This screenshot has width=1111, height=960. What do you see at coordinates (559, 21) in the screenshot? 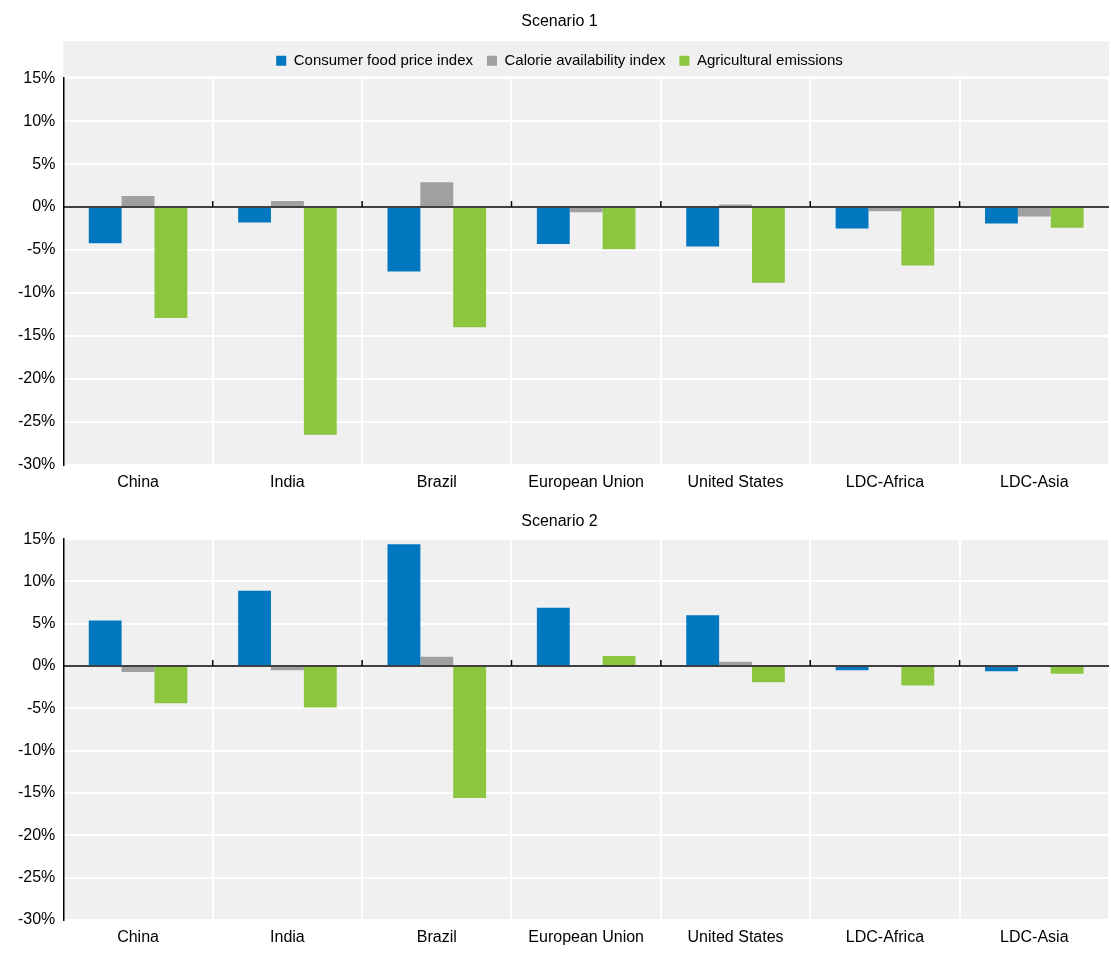
I see `chart-title: Scenario 1` at bounding box center [559, 21].